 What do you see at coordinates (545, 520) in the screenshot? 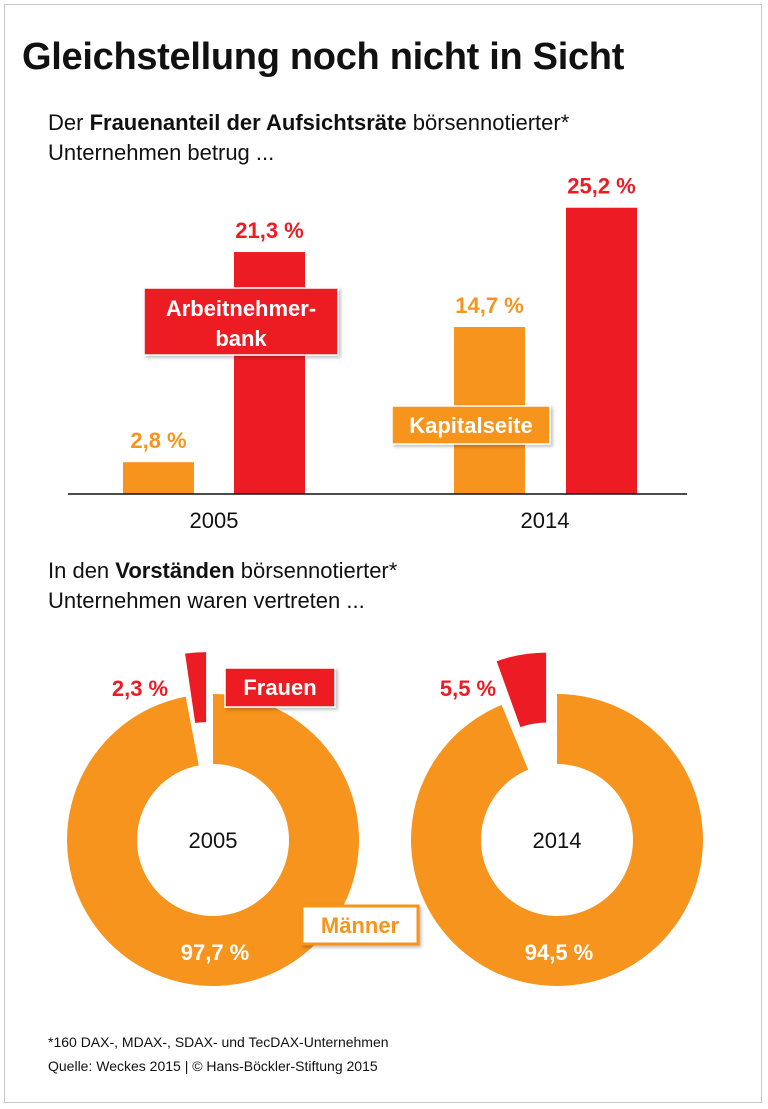
I see `x-tick-label: 2014` at bounding box center [545, 520].